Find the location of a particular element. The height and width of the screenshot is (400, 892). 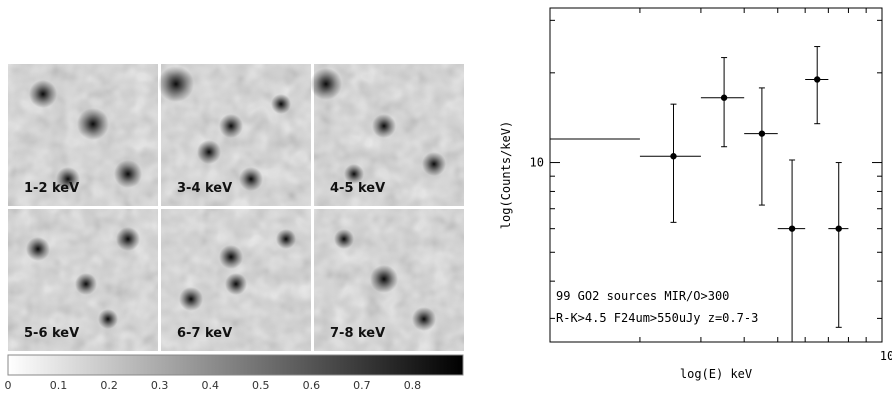

image-panel: 7-8 keV is located at coordinates (389, 280).